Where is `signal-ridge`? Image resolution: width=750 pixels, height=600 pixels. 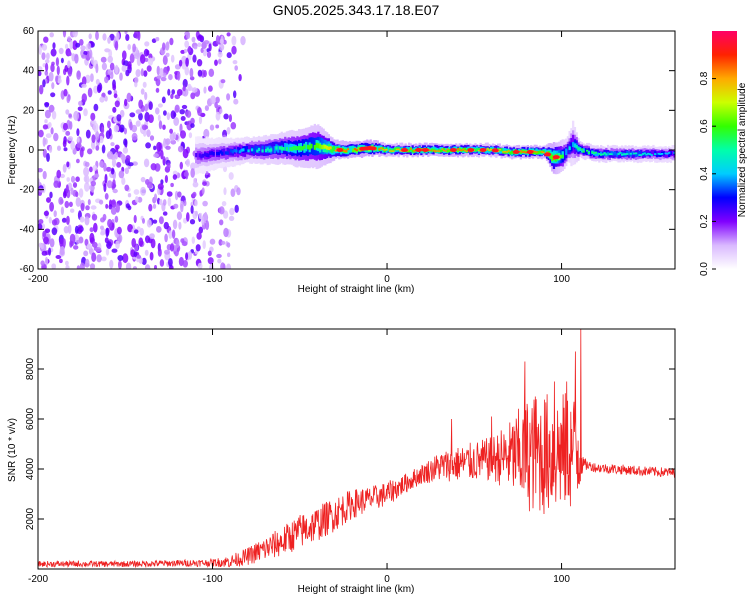 signal-ridge is located at coordinates (435, 147).